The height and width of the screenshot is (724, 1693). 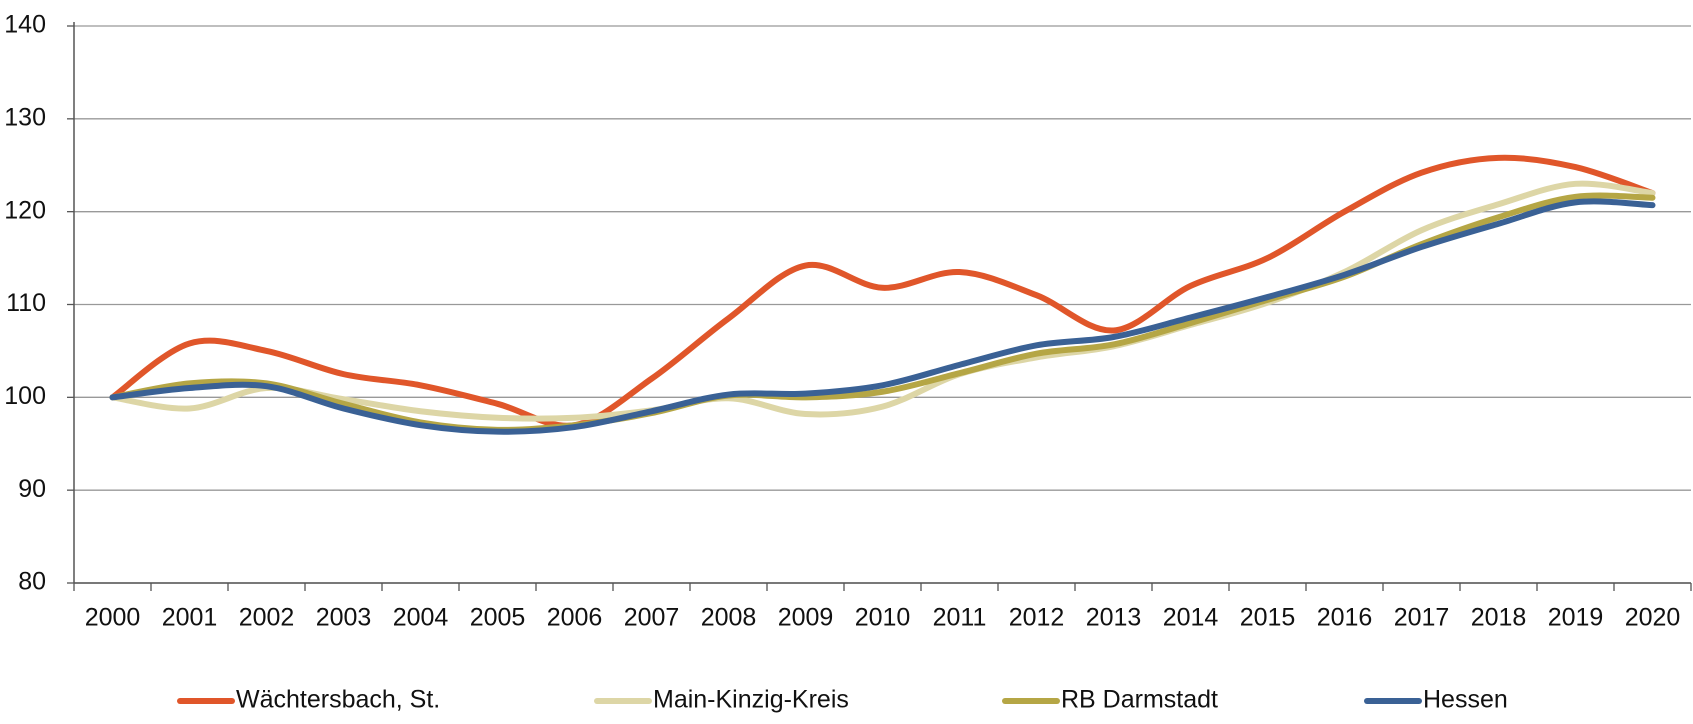 I want to click on x-tick-label: 2015, so click(x=1268, y=618).